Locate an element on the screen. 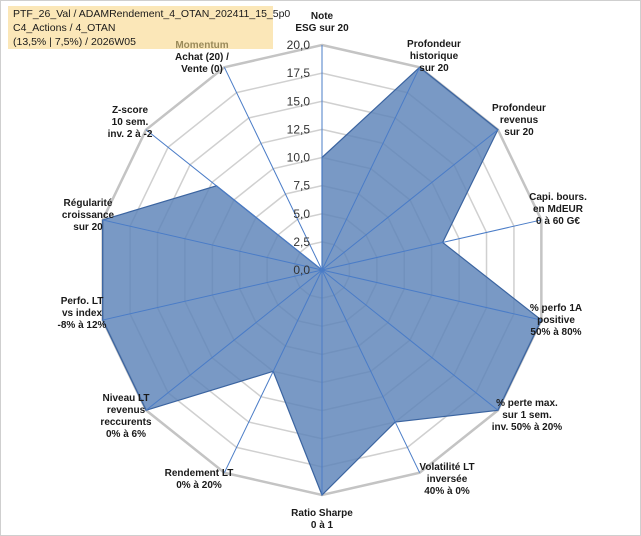  tick-label: 10,0 is located at coordinates (299, 158).